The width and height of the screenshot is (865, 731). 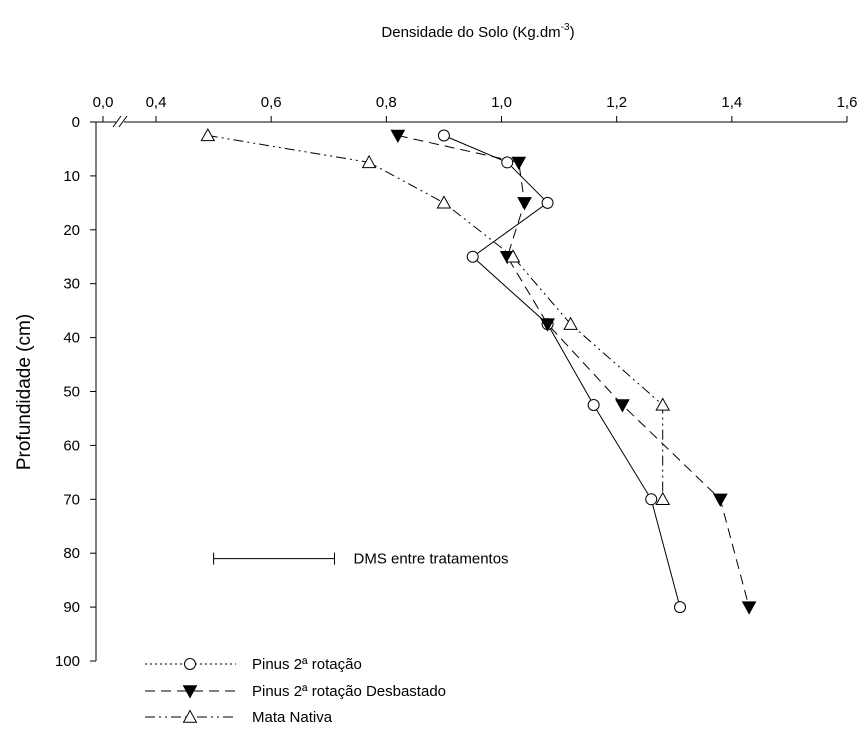 What do you see at coordinates (731, 102) in the screenshot?
I see `x-tick-label: 1,4` at bounding box center [731, 102].